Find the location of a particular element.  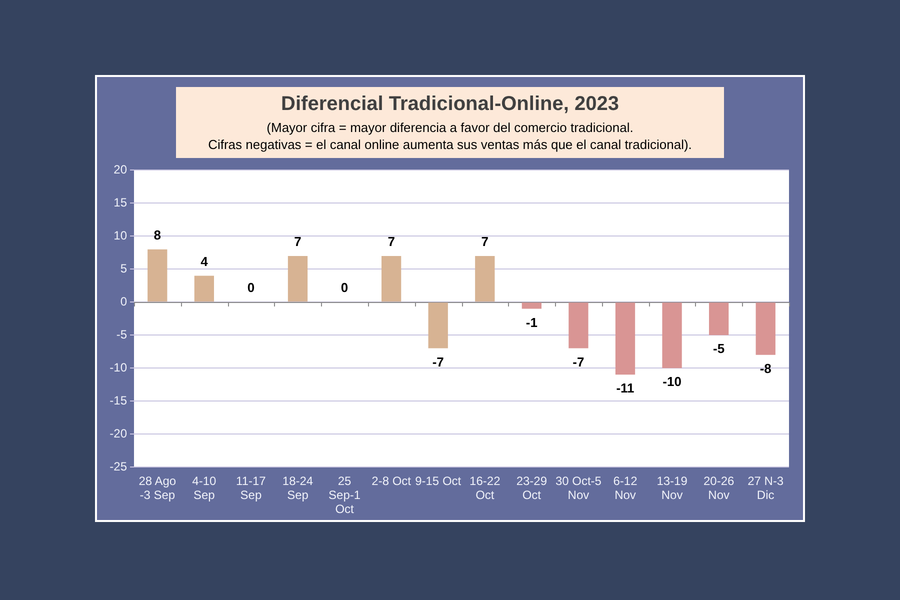

y-tick-label: -15 is located at coordinates (119, 400).